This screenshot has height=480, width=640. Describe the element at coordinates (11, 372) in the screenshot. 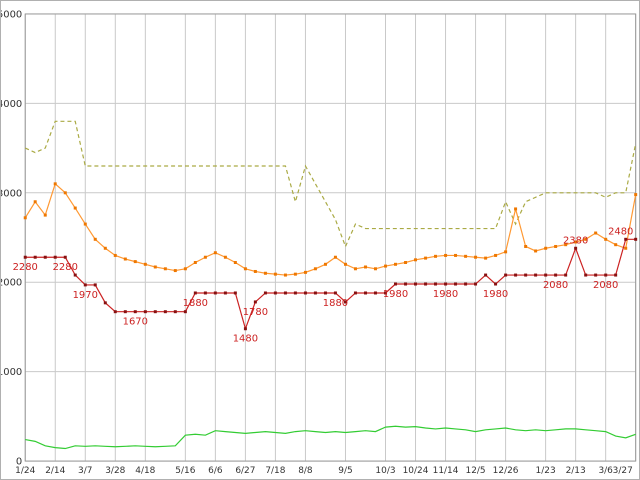

I see `y-axis-tick-label: 1000` at that location.